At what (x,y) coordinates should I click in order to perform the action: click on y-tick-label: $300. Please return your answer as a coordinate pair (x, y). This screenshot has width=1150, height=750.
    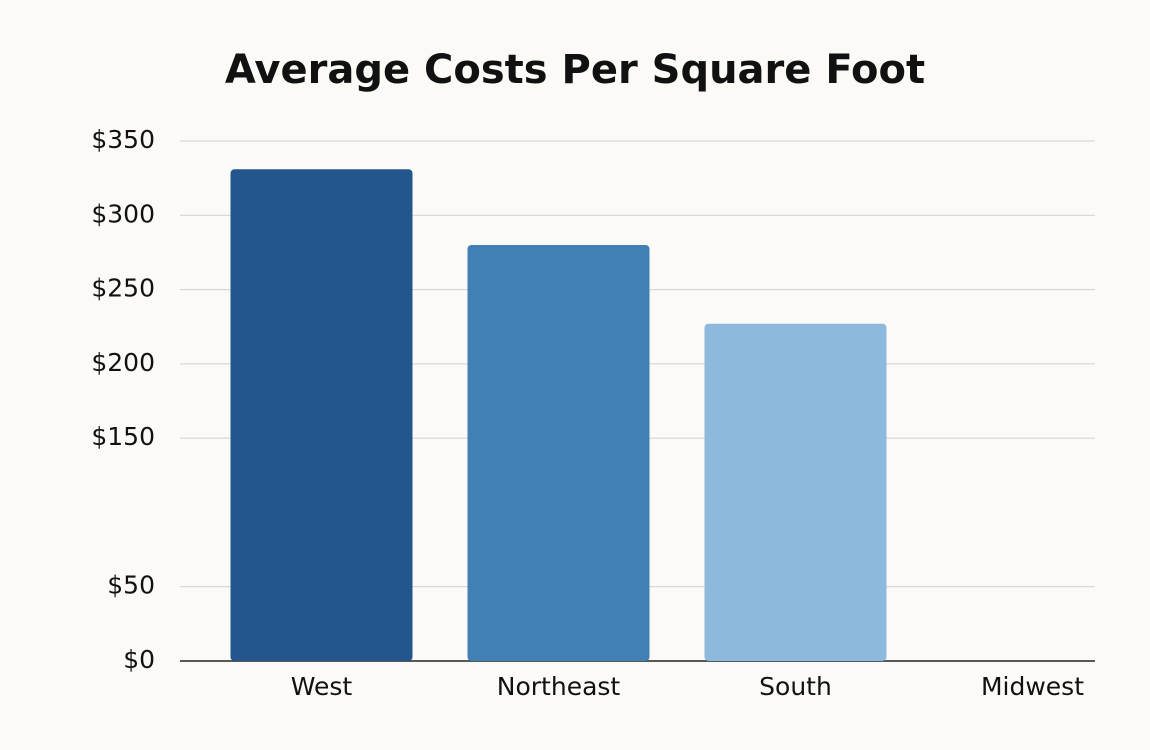
    Looking at the image, I should click on (123, 213).